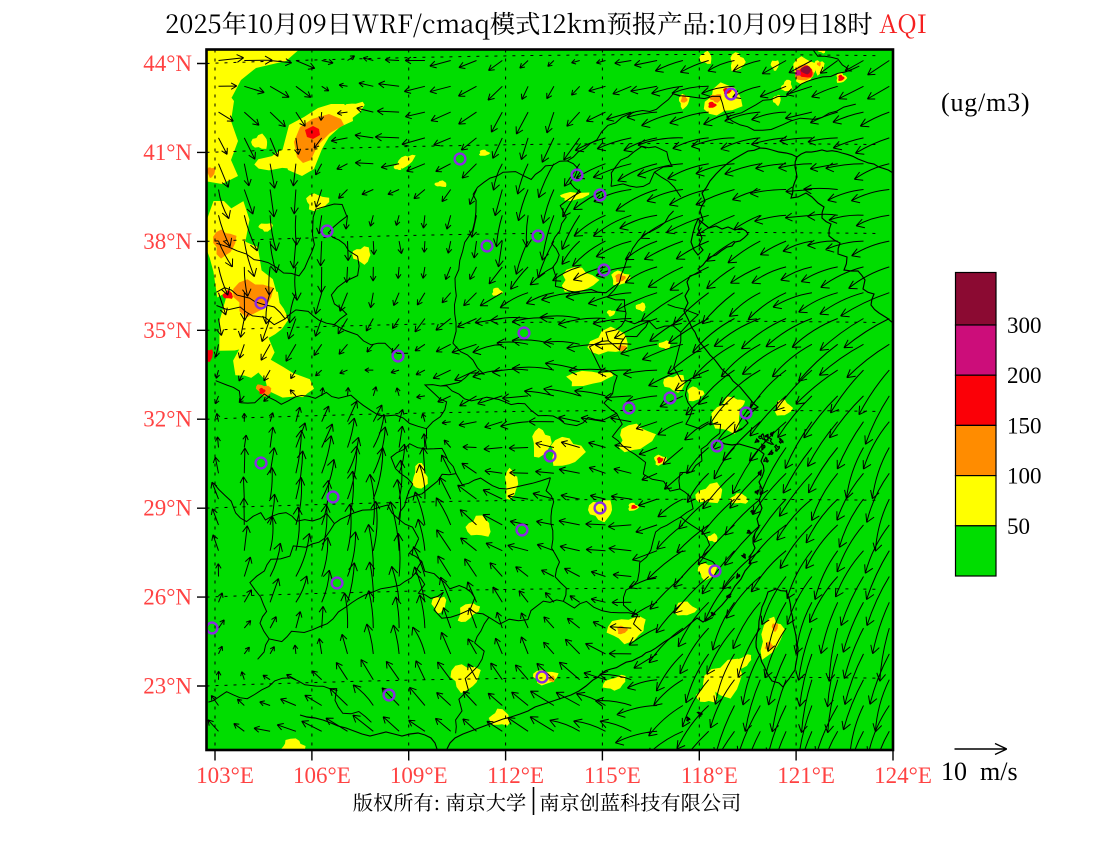 The height and width of the screenshot is (850, 1100). Describe the element at coordinates (167, 419) in the screenshot. I see `svg-text: 32°N` at that location.